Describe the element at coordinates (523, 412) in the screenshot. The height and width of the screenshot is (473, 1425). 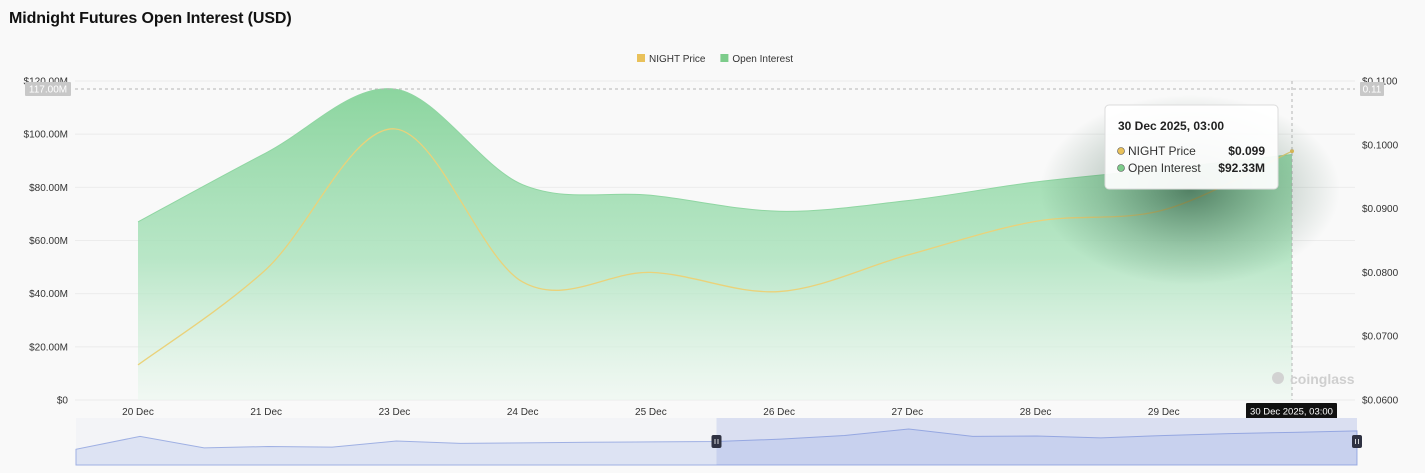
I see `x-tick-label: 24 Dec` at that location.